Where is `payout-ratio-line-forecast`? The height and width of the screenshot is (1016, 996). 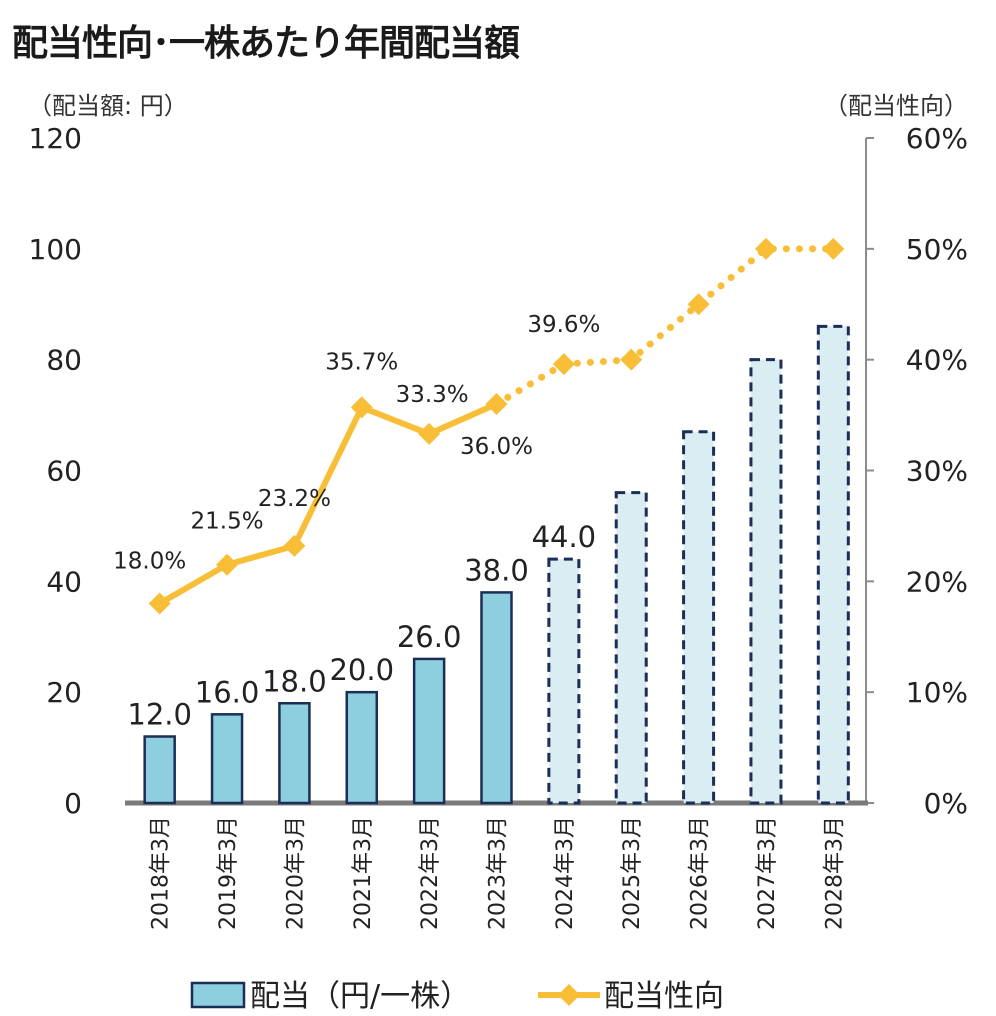
payout-ratio-line-forecast is located at coordinates (665, 326).